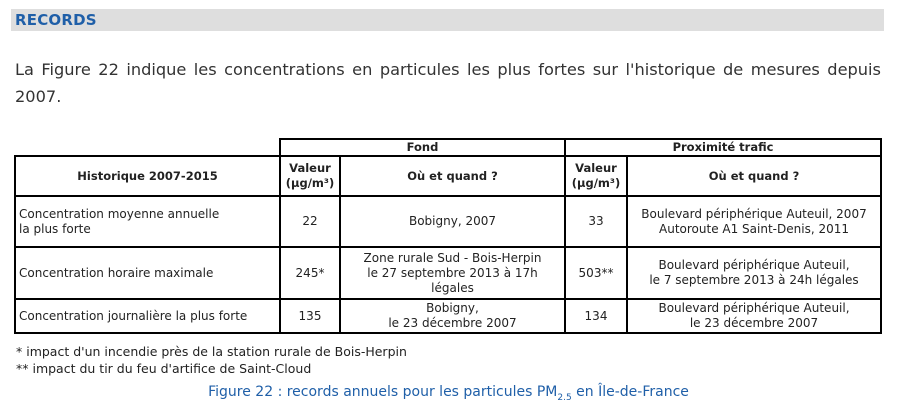 This screenshot has width=897, height=412. I want to click on trafic-lieu-line: le 7 septembre 2013 à 24h légales, so click(754, 280).